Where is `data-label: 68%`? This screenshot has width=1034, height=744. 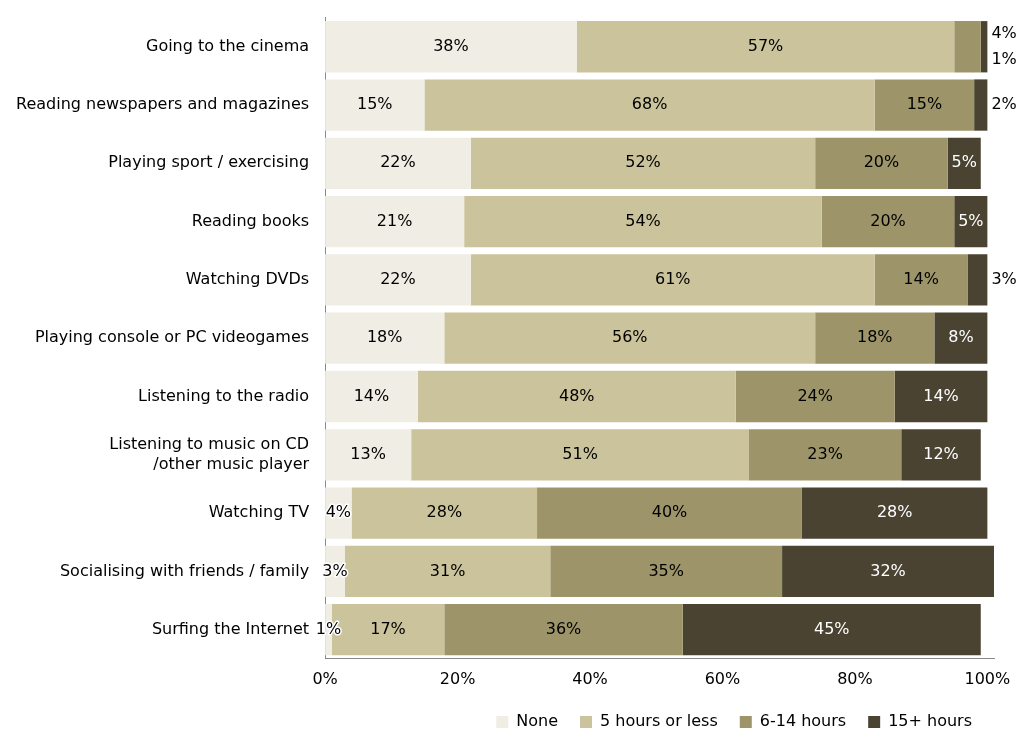 data-label: 68% is located at coordinates (649, 104).